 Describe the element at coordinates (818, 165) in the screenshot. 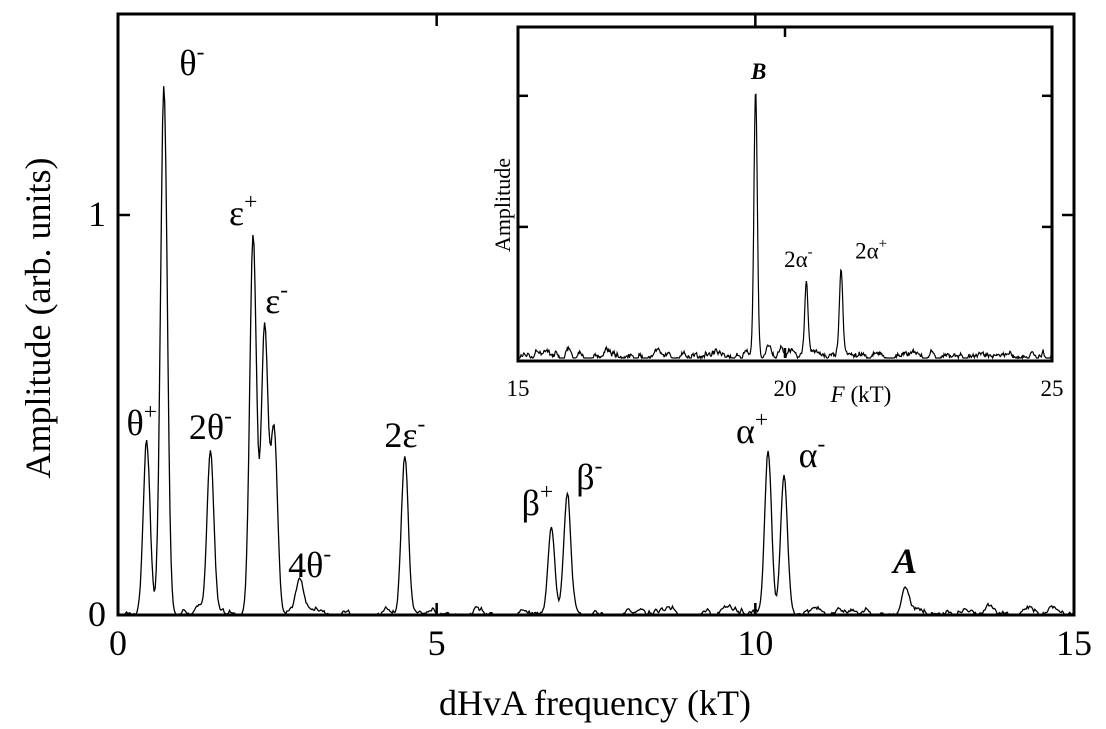

I see `inset-peak-labels: B2α- 2α+` at that location.